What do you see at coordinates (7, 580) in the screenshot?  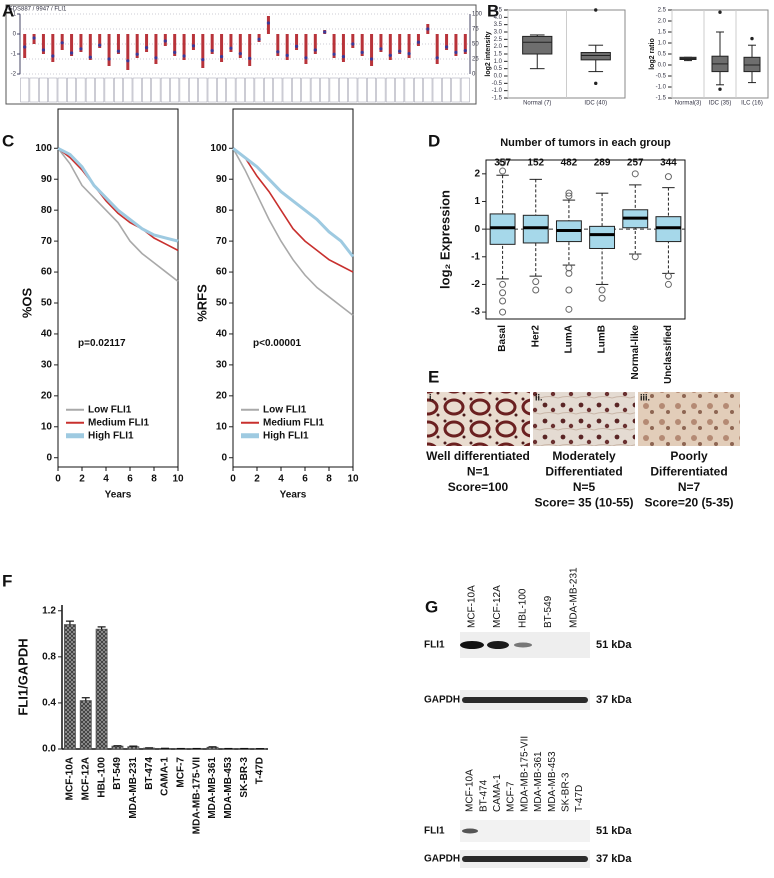 I see `panel-label: F` at bounding box center [7, 580].